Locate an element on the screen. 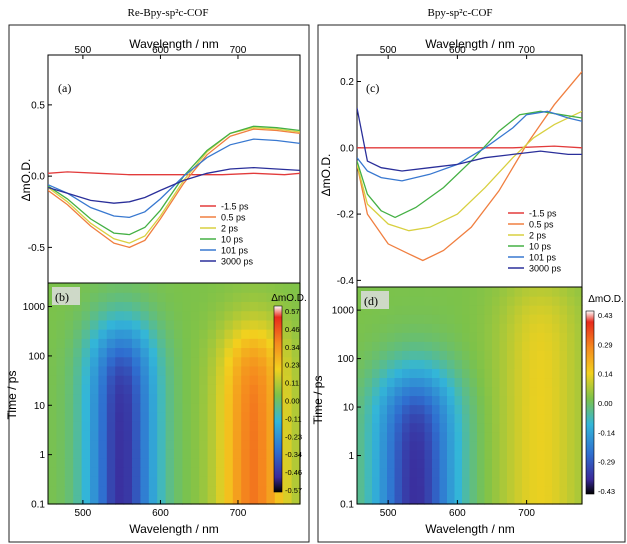 This screenshot has width=627, height=544. colorbar-tick-b-7: -0.23 is located at coordinates (293, 436).